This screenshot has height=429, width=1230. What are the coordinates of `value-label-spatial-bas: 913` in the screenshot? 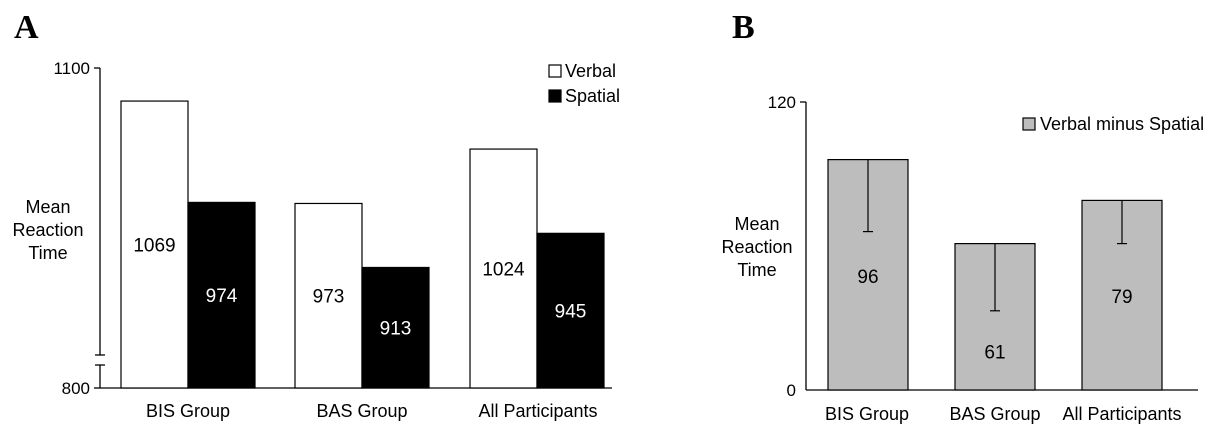 It's located at (396, 329).